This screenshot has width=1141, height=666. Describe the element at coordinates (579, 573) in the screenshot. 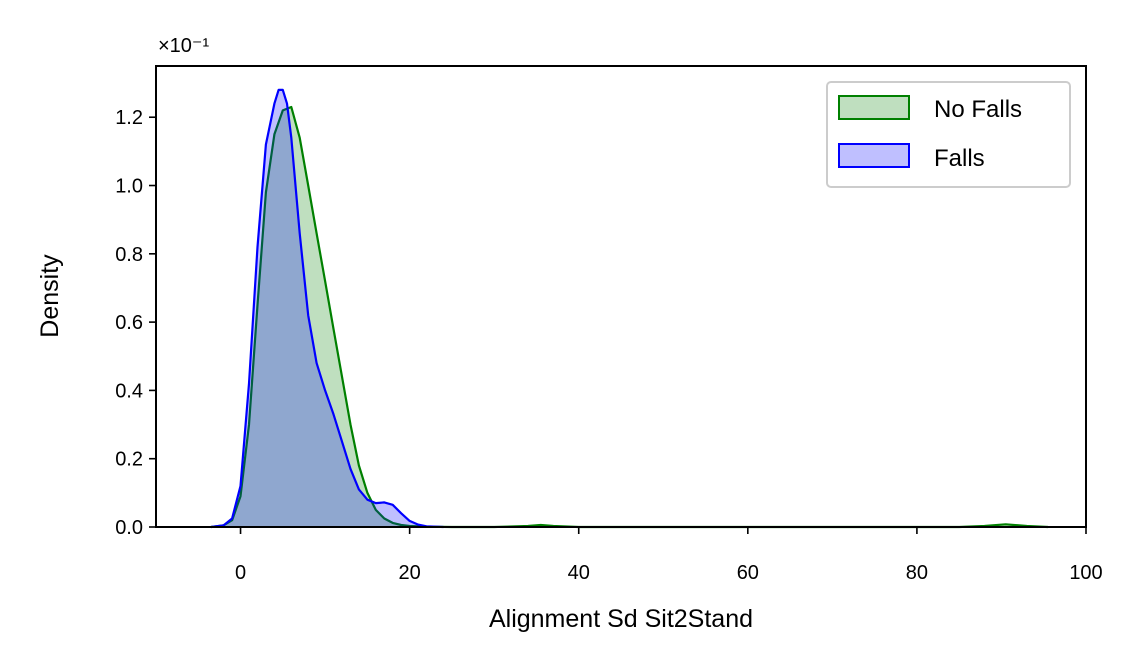

I see `x-tick-label: 40` at that location.